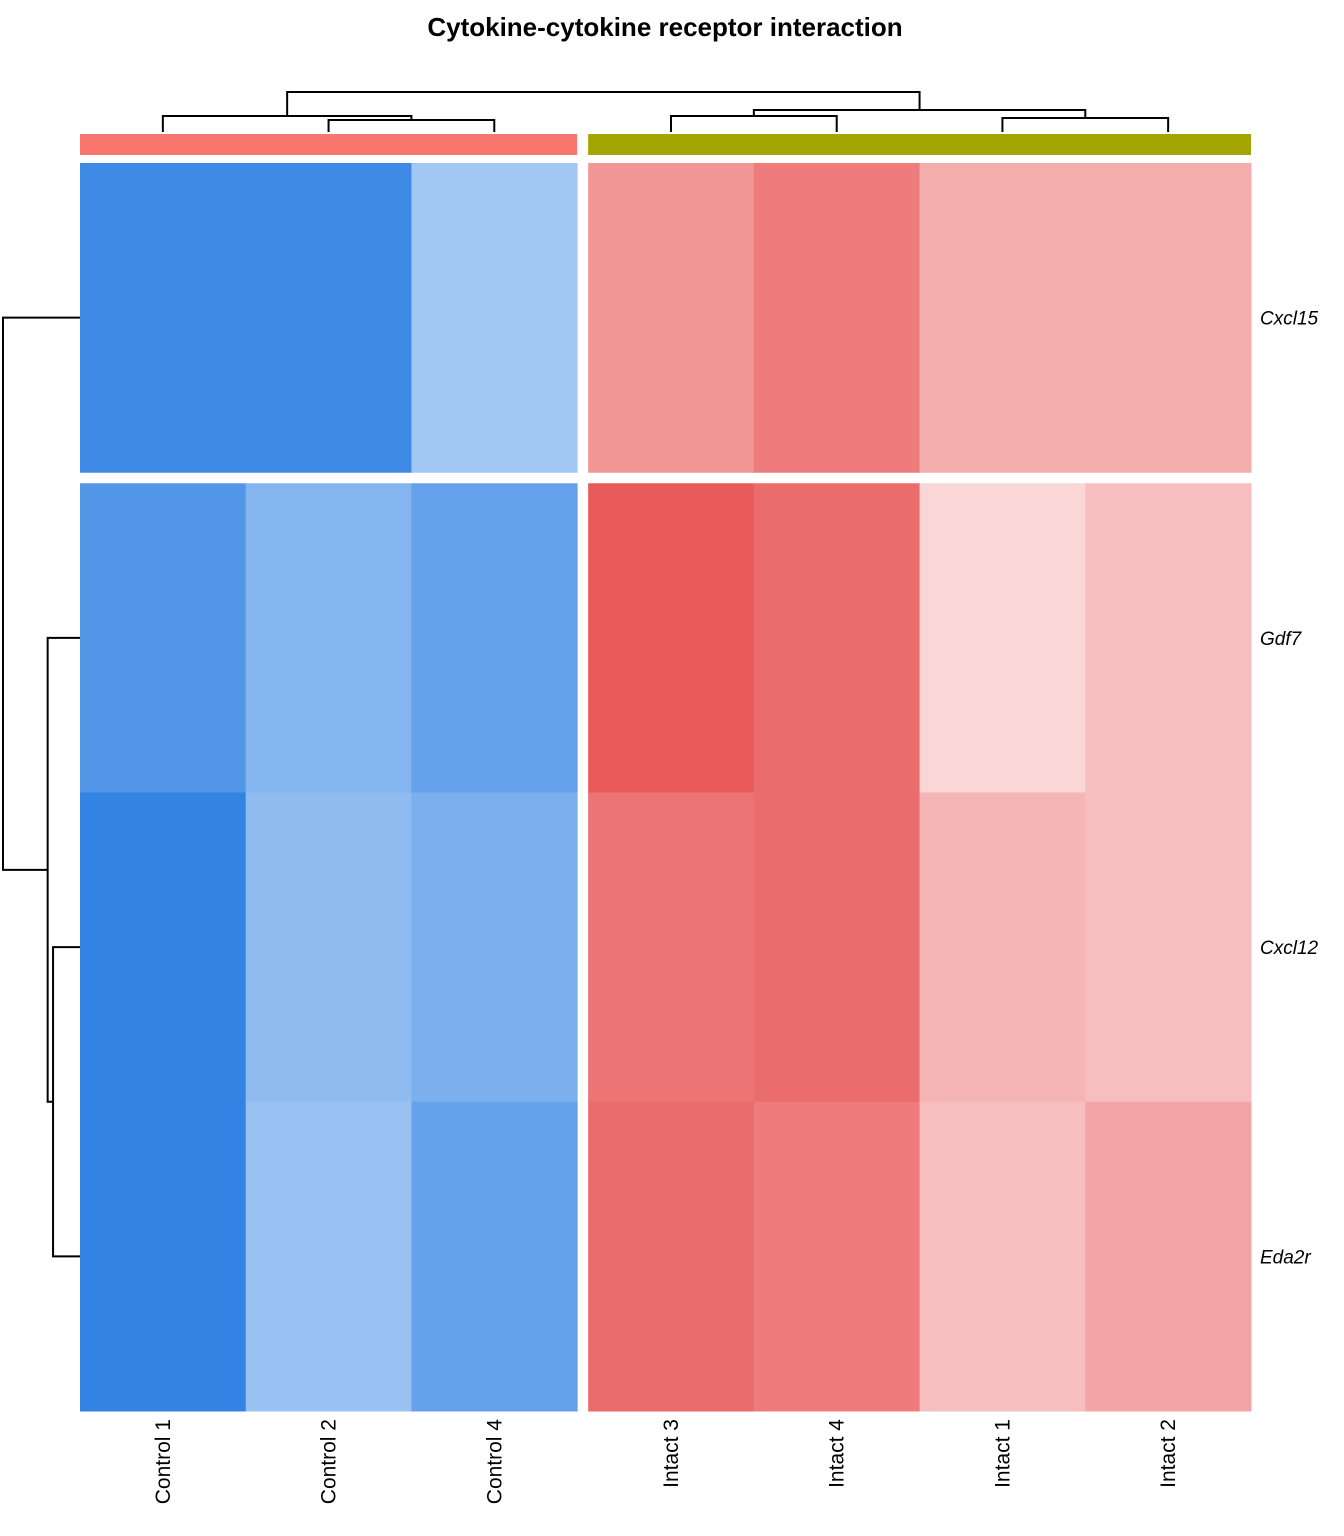  I want to click on column-dendrogram, so click(665, 111).